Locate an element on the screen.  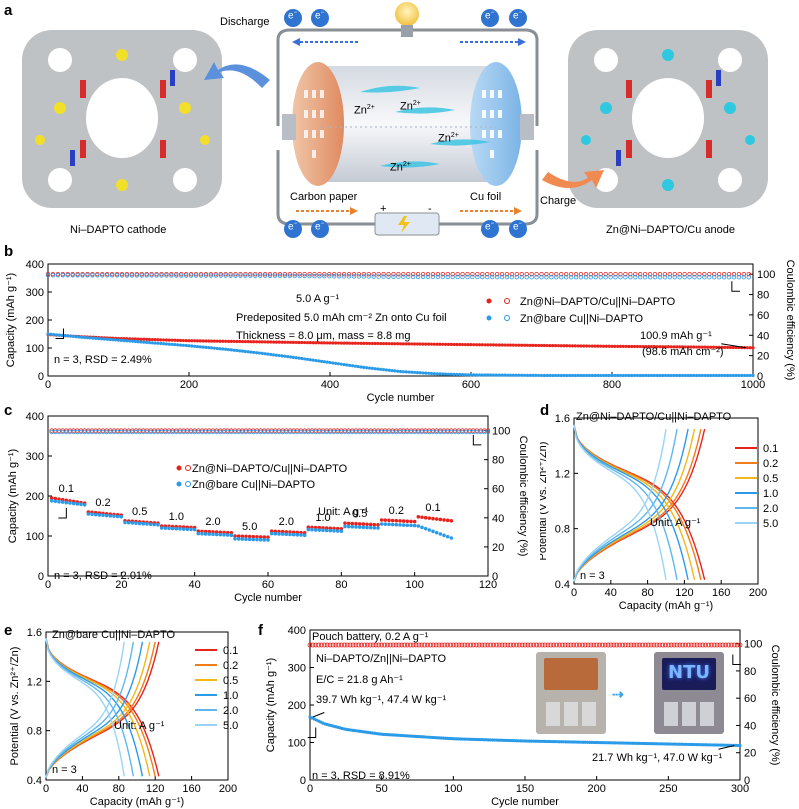
ni-dapto-framework-left is located at coordinates (122, 119).